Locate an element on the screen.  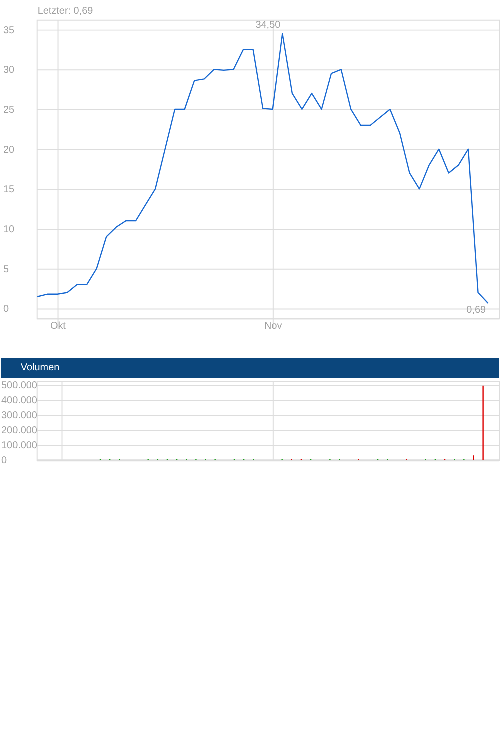
y-tick-label: 300.000 is located at coordinates (19, 416).